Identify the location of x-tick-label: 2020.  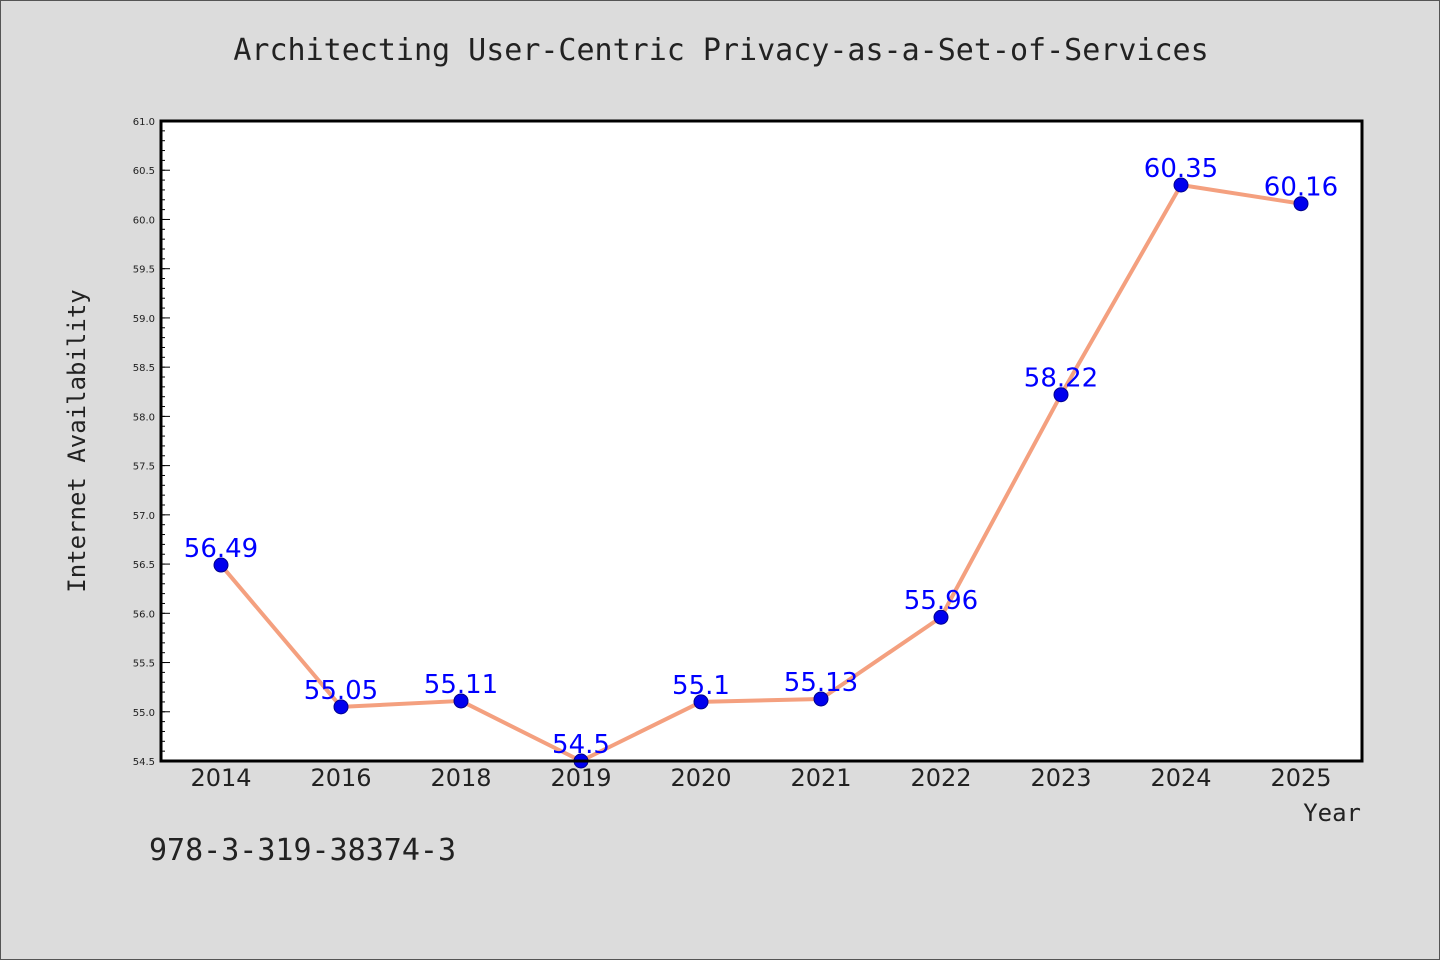
(700, 778).